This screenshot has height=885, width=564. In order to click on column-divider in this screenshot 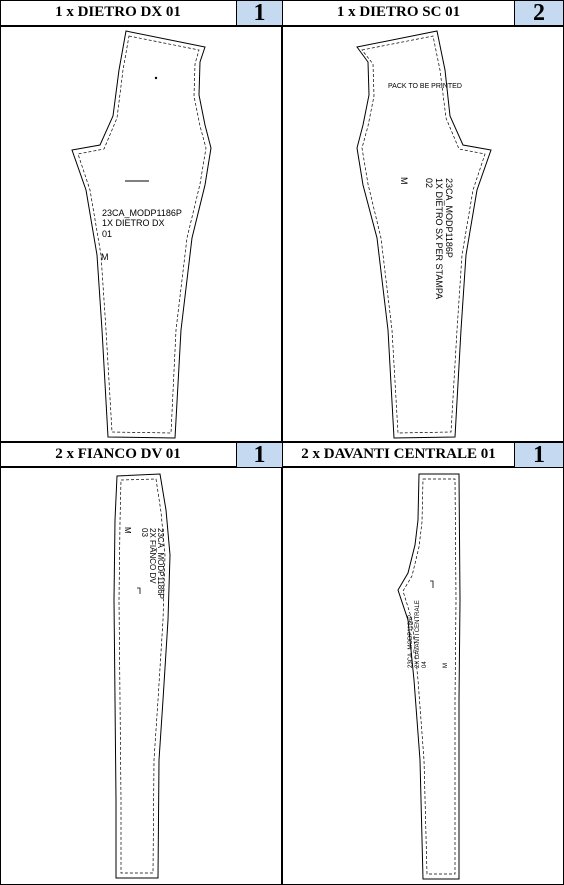, I will do `click(282, 442)`.